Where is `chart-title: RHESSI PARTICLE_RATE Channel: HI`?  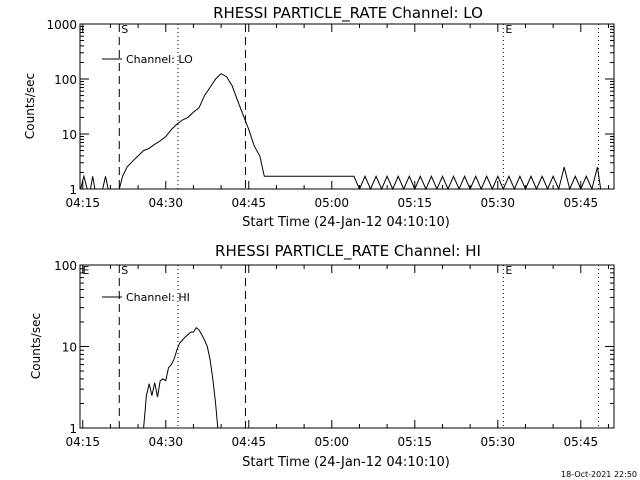
chart-title: RHESSI PARTICLE_RATE Channel: HI is located at coordinates (348, 251).